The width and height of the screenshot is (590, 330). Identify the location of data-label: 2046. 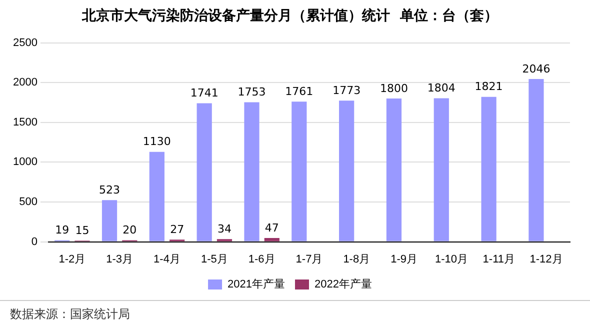
(536, 69).